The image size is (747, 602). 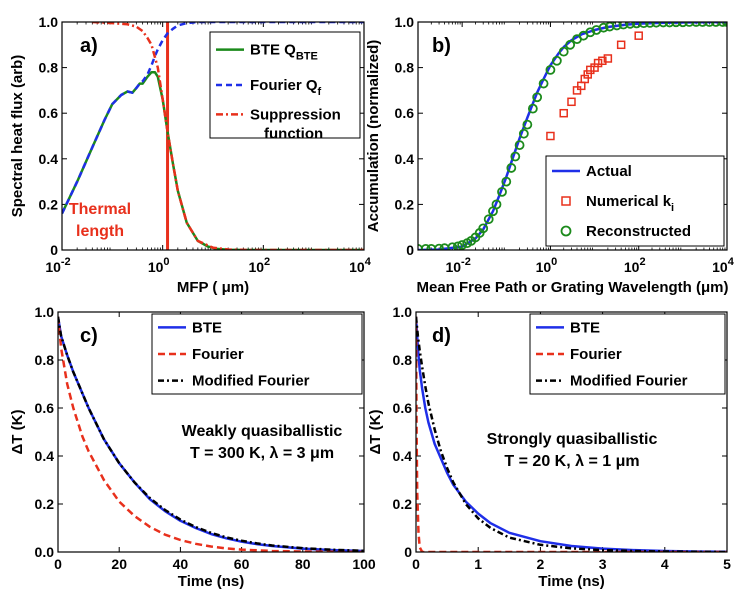 What do you see at coordinates (441, 336) in the screenshot?
I see `panel-label: d)` at bounding box center [441, 336].